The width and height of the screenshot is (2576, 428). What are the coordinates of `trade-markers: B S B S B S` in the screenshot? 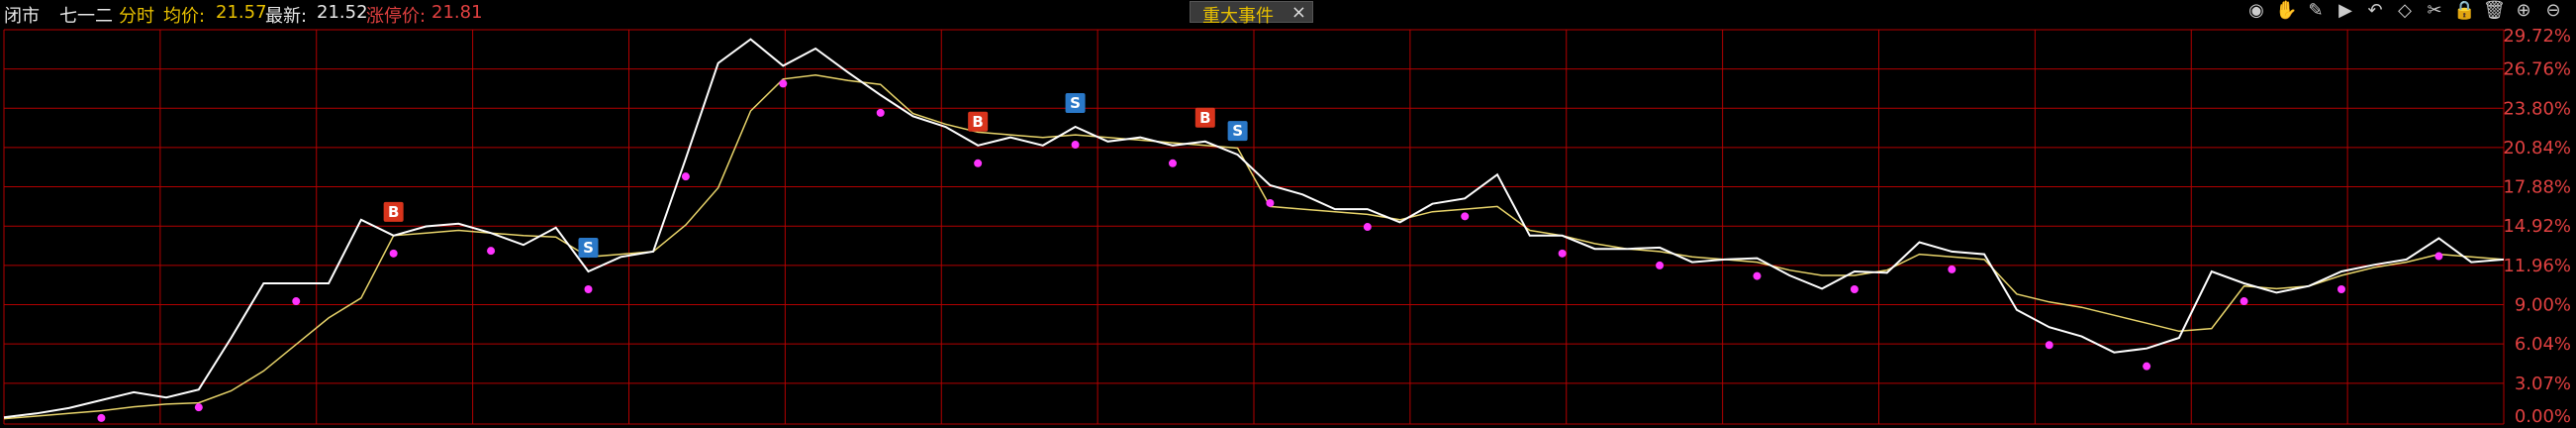 It's located at (815, 175).